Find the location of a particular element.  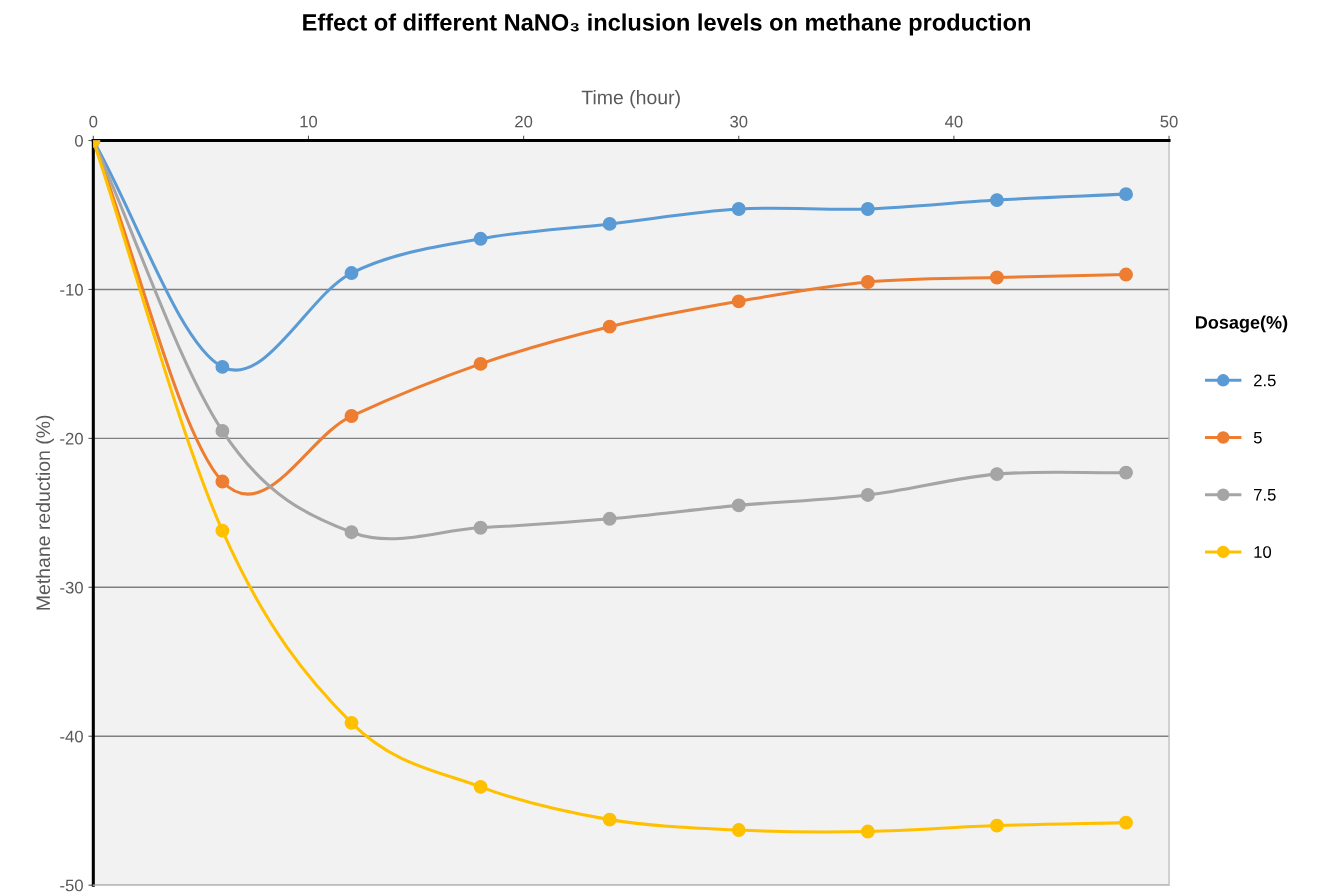

legend-title: Dosage(%) is located at coordinates (1242, 324).